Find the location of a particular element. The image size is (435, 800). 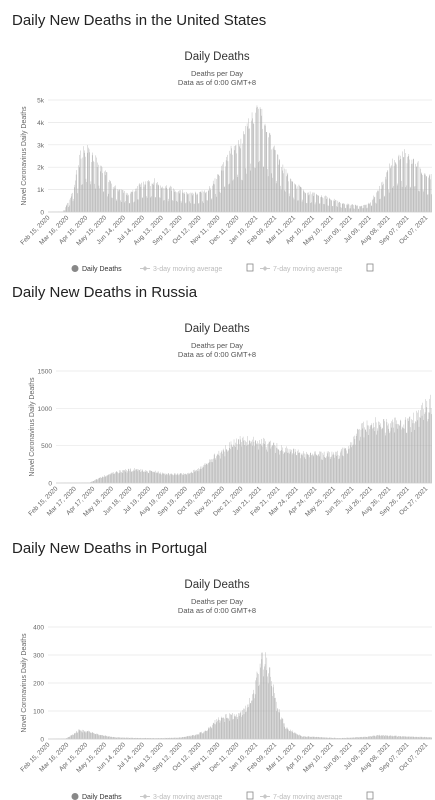

y-tick-label: 1000 is located at coordinates (45, 409).